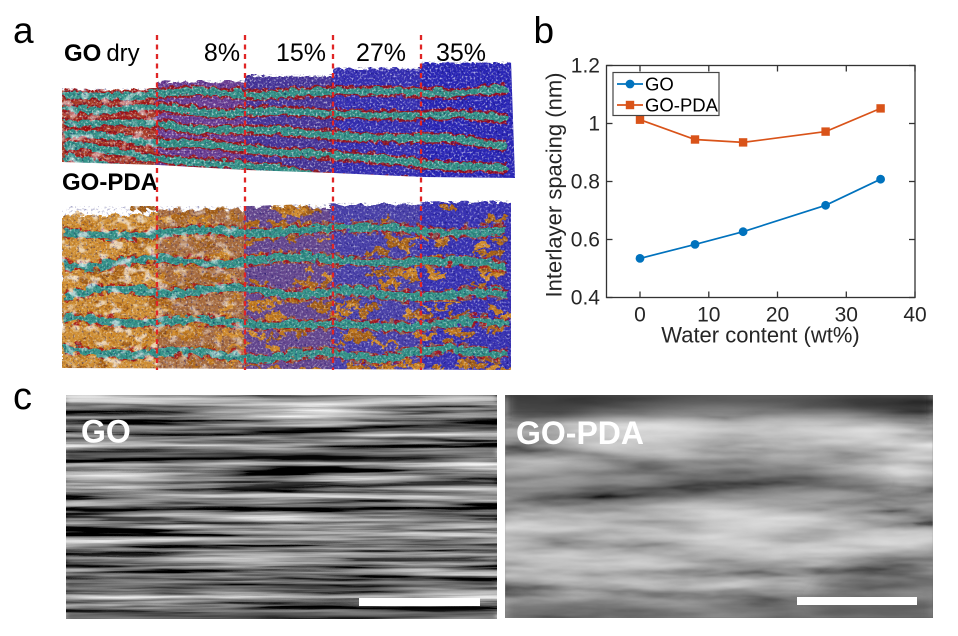  Describe the element at coordinates (544, 30) in the screenshot. I see `svg-text: b` at that location.